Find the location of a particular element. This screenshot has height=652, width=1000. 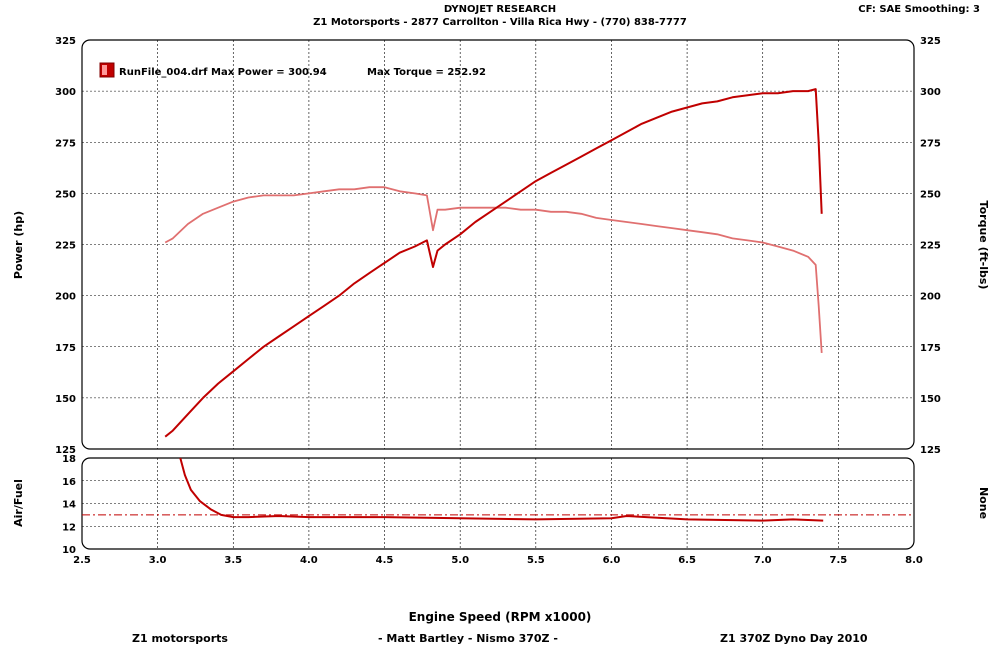

x-tick-label: 5.5 is located at coordinates (536, 560).